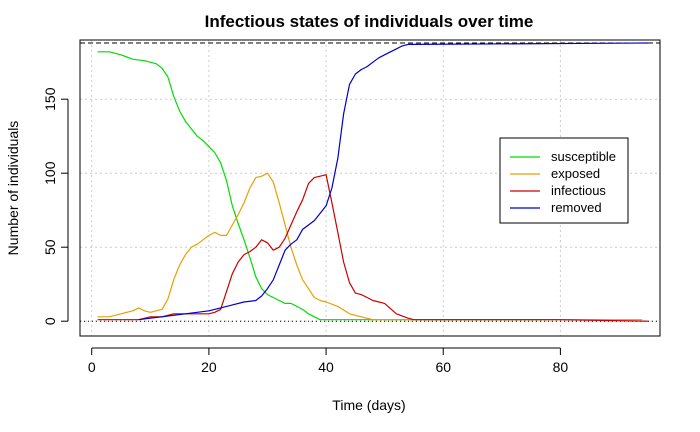 This screenshot has width=700, height=432. What do you see at coordinates (50, 247) in the screenshot?
I see `y-tick-label: 50` at bounding box center [50, 247].